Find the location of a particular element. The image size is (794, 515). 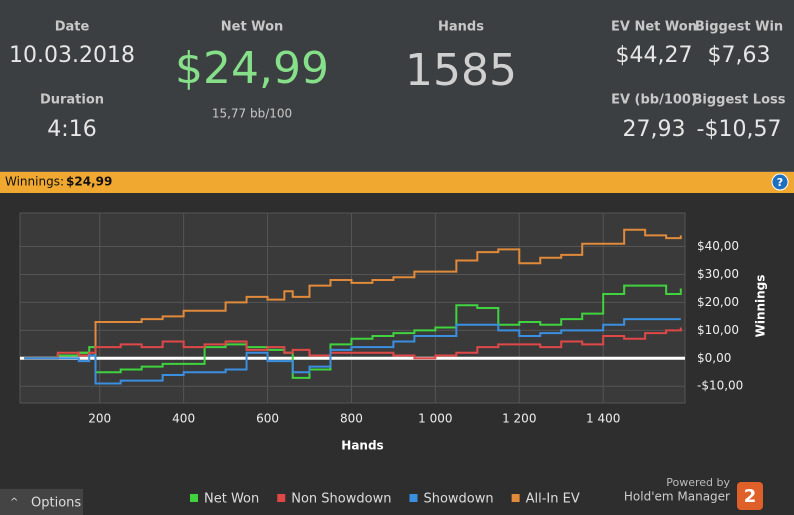

brand: Hold'em Manager is located at coordinates (677, 497).